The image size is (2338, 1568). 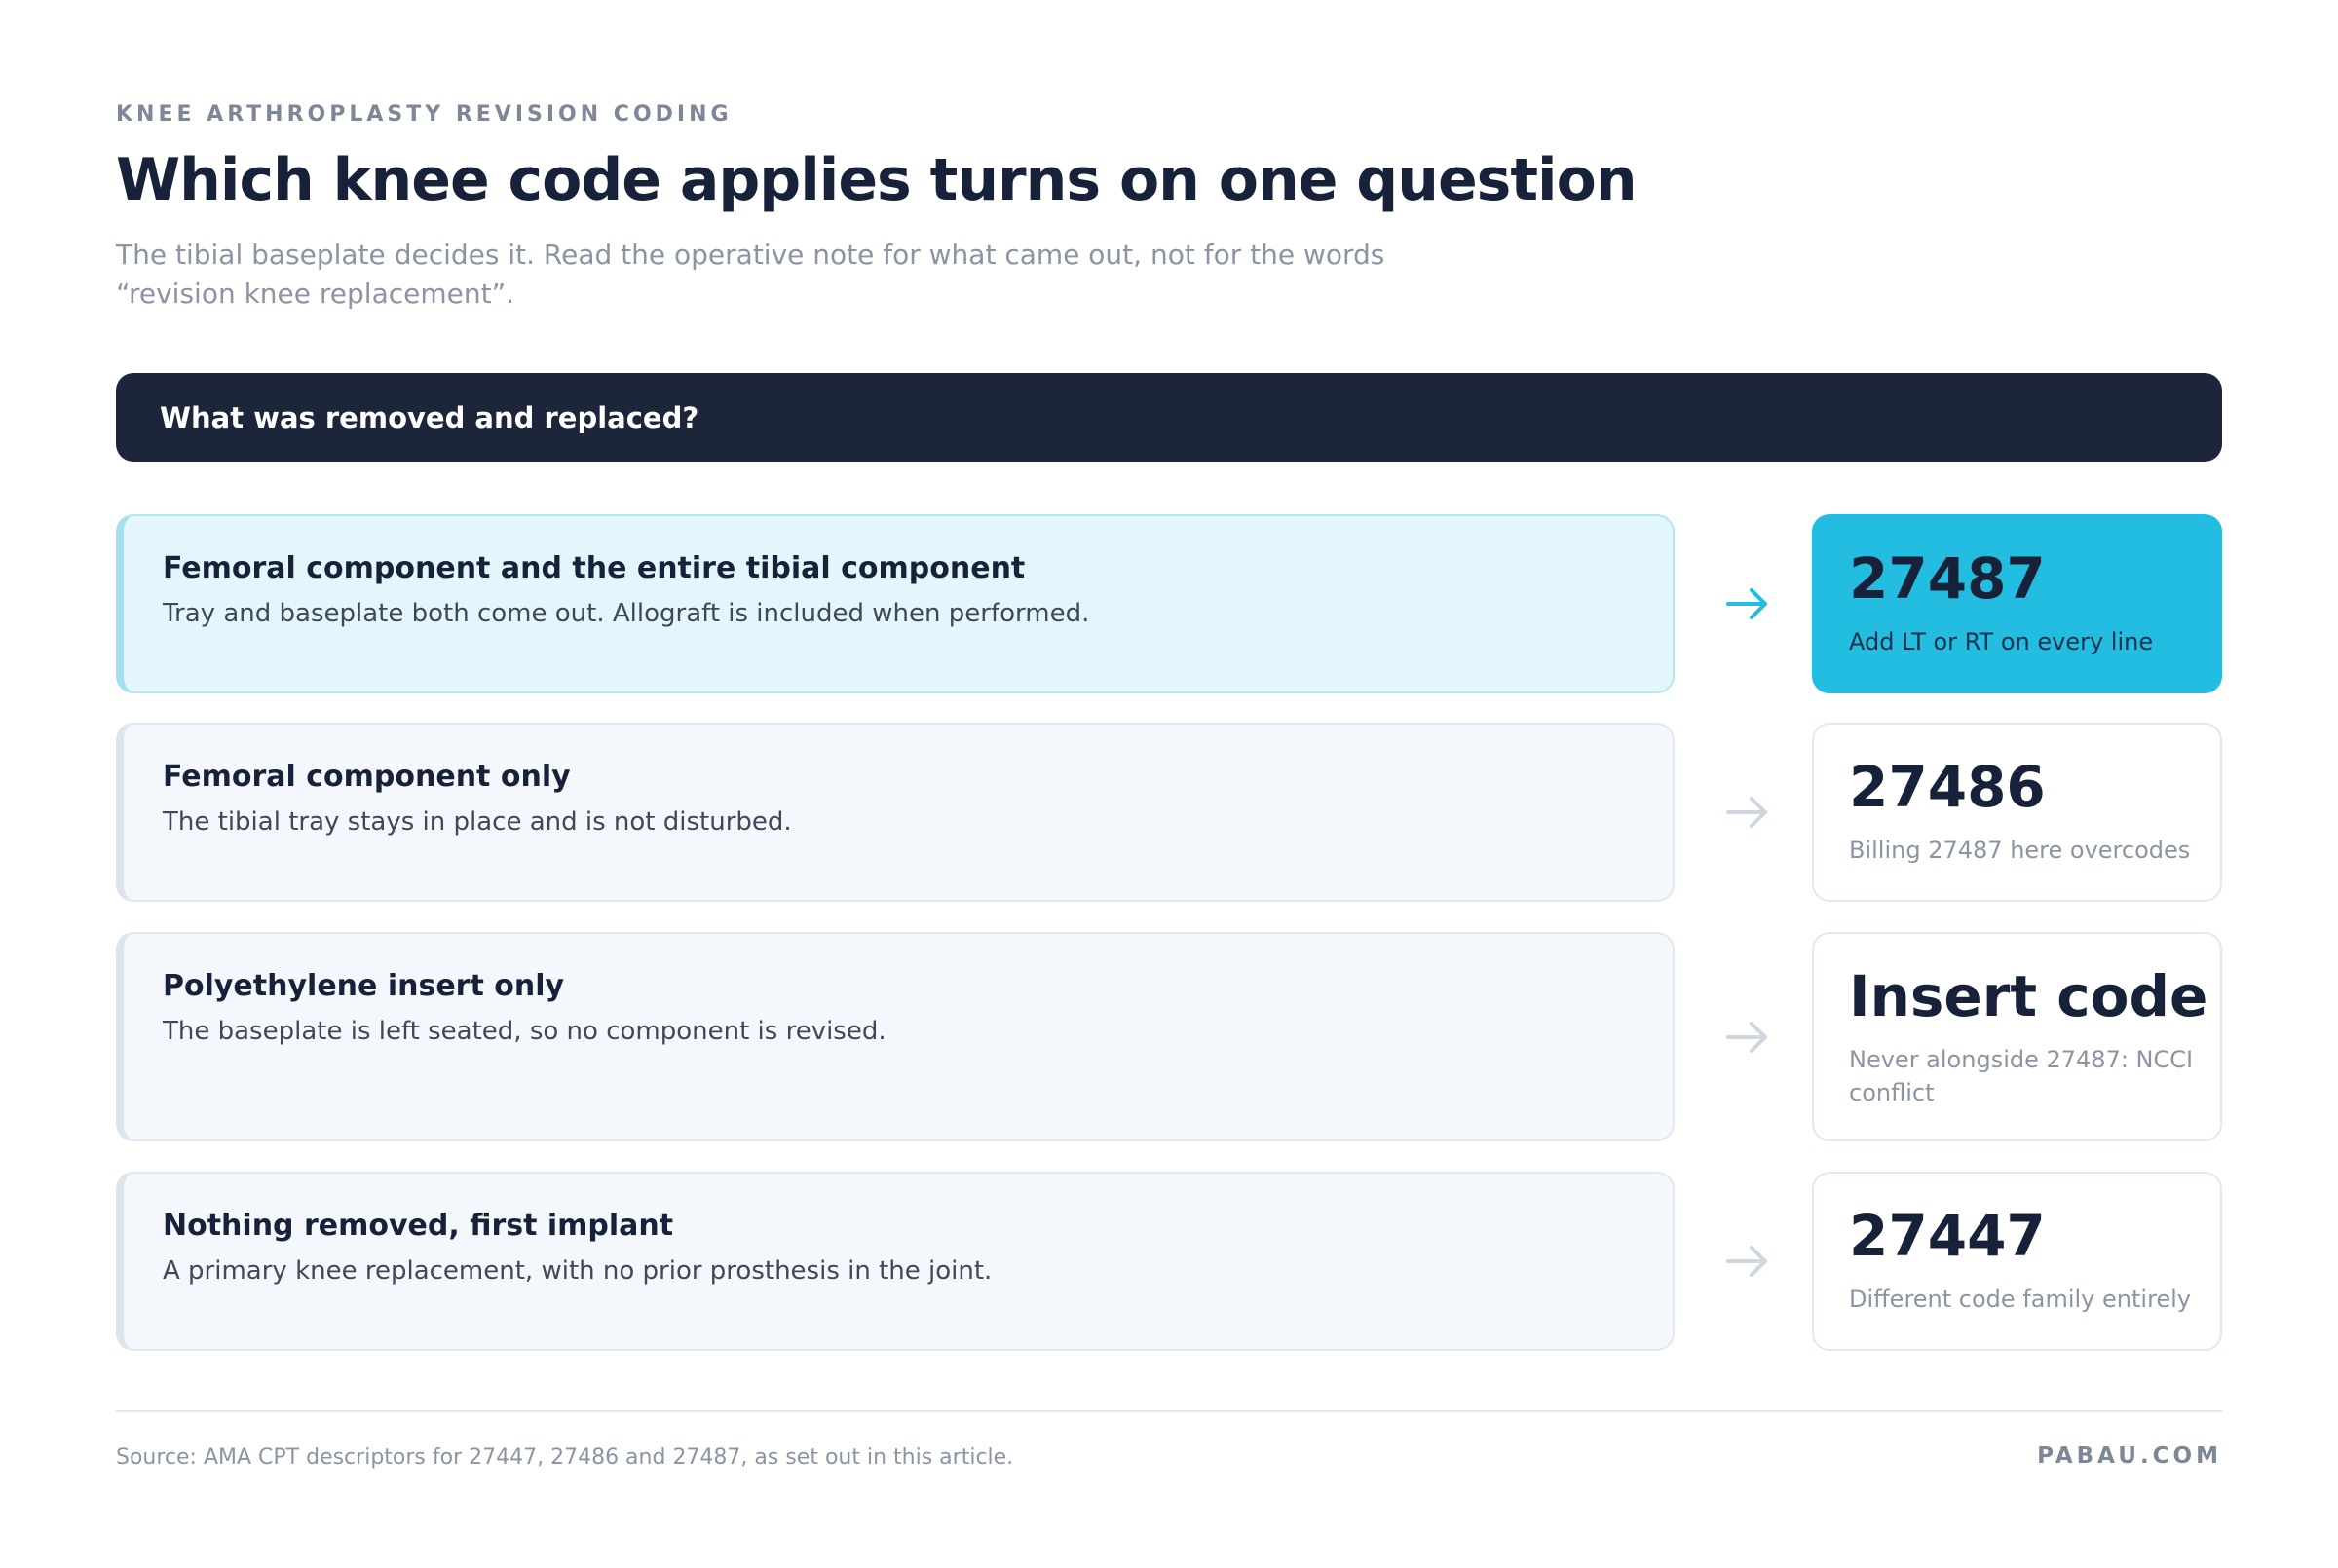 I want to click on code-card: 27486 Billing 27487 here overcodes, so click(x=2017, y=812).